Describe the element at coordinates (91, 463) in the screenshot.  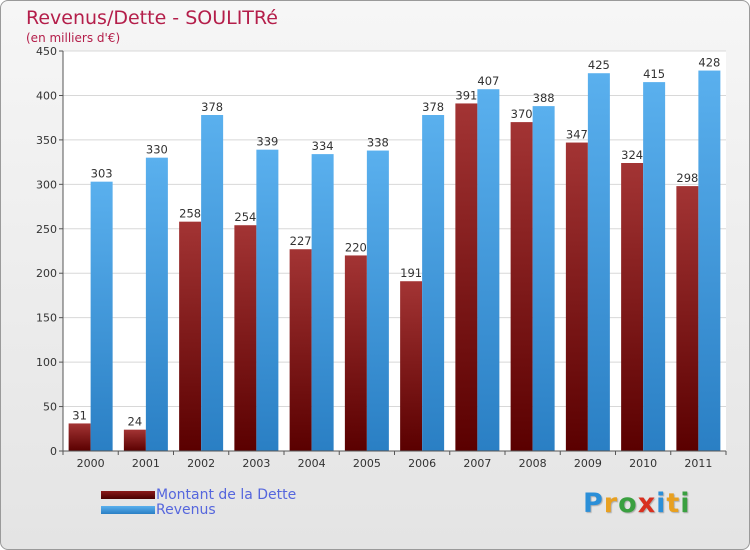
I see `x-tick-label: 2000` at that location.